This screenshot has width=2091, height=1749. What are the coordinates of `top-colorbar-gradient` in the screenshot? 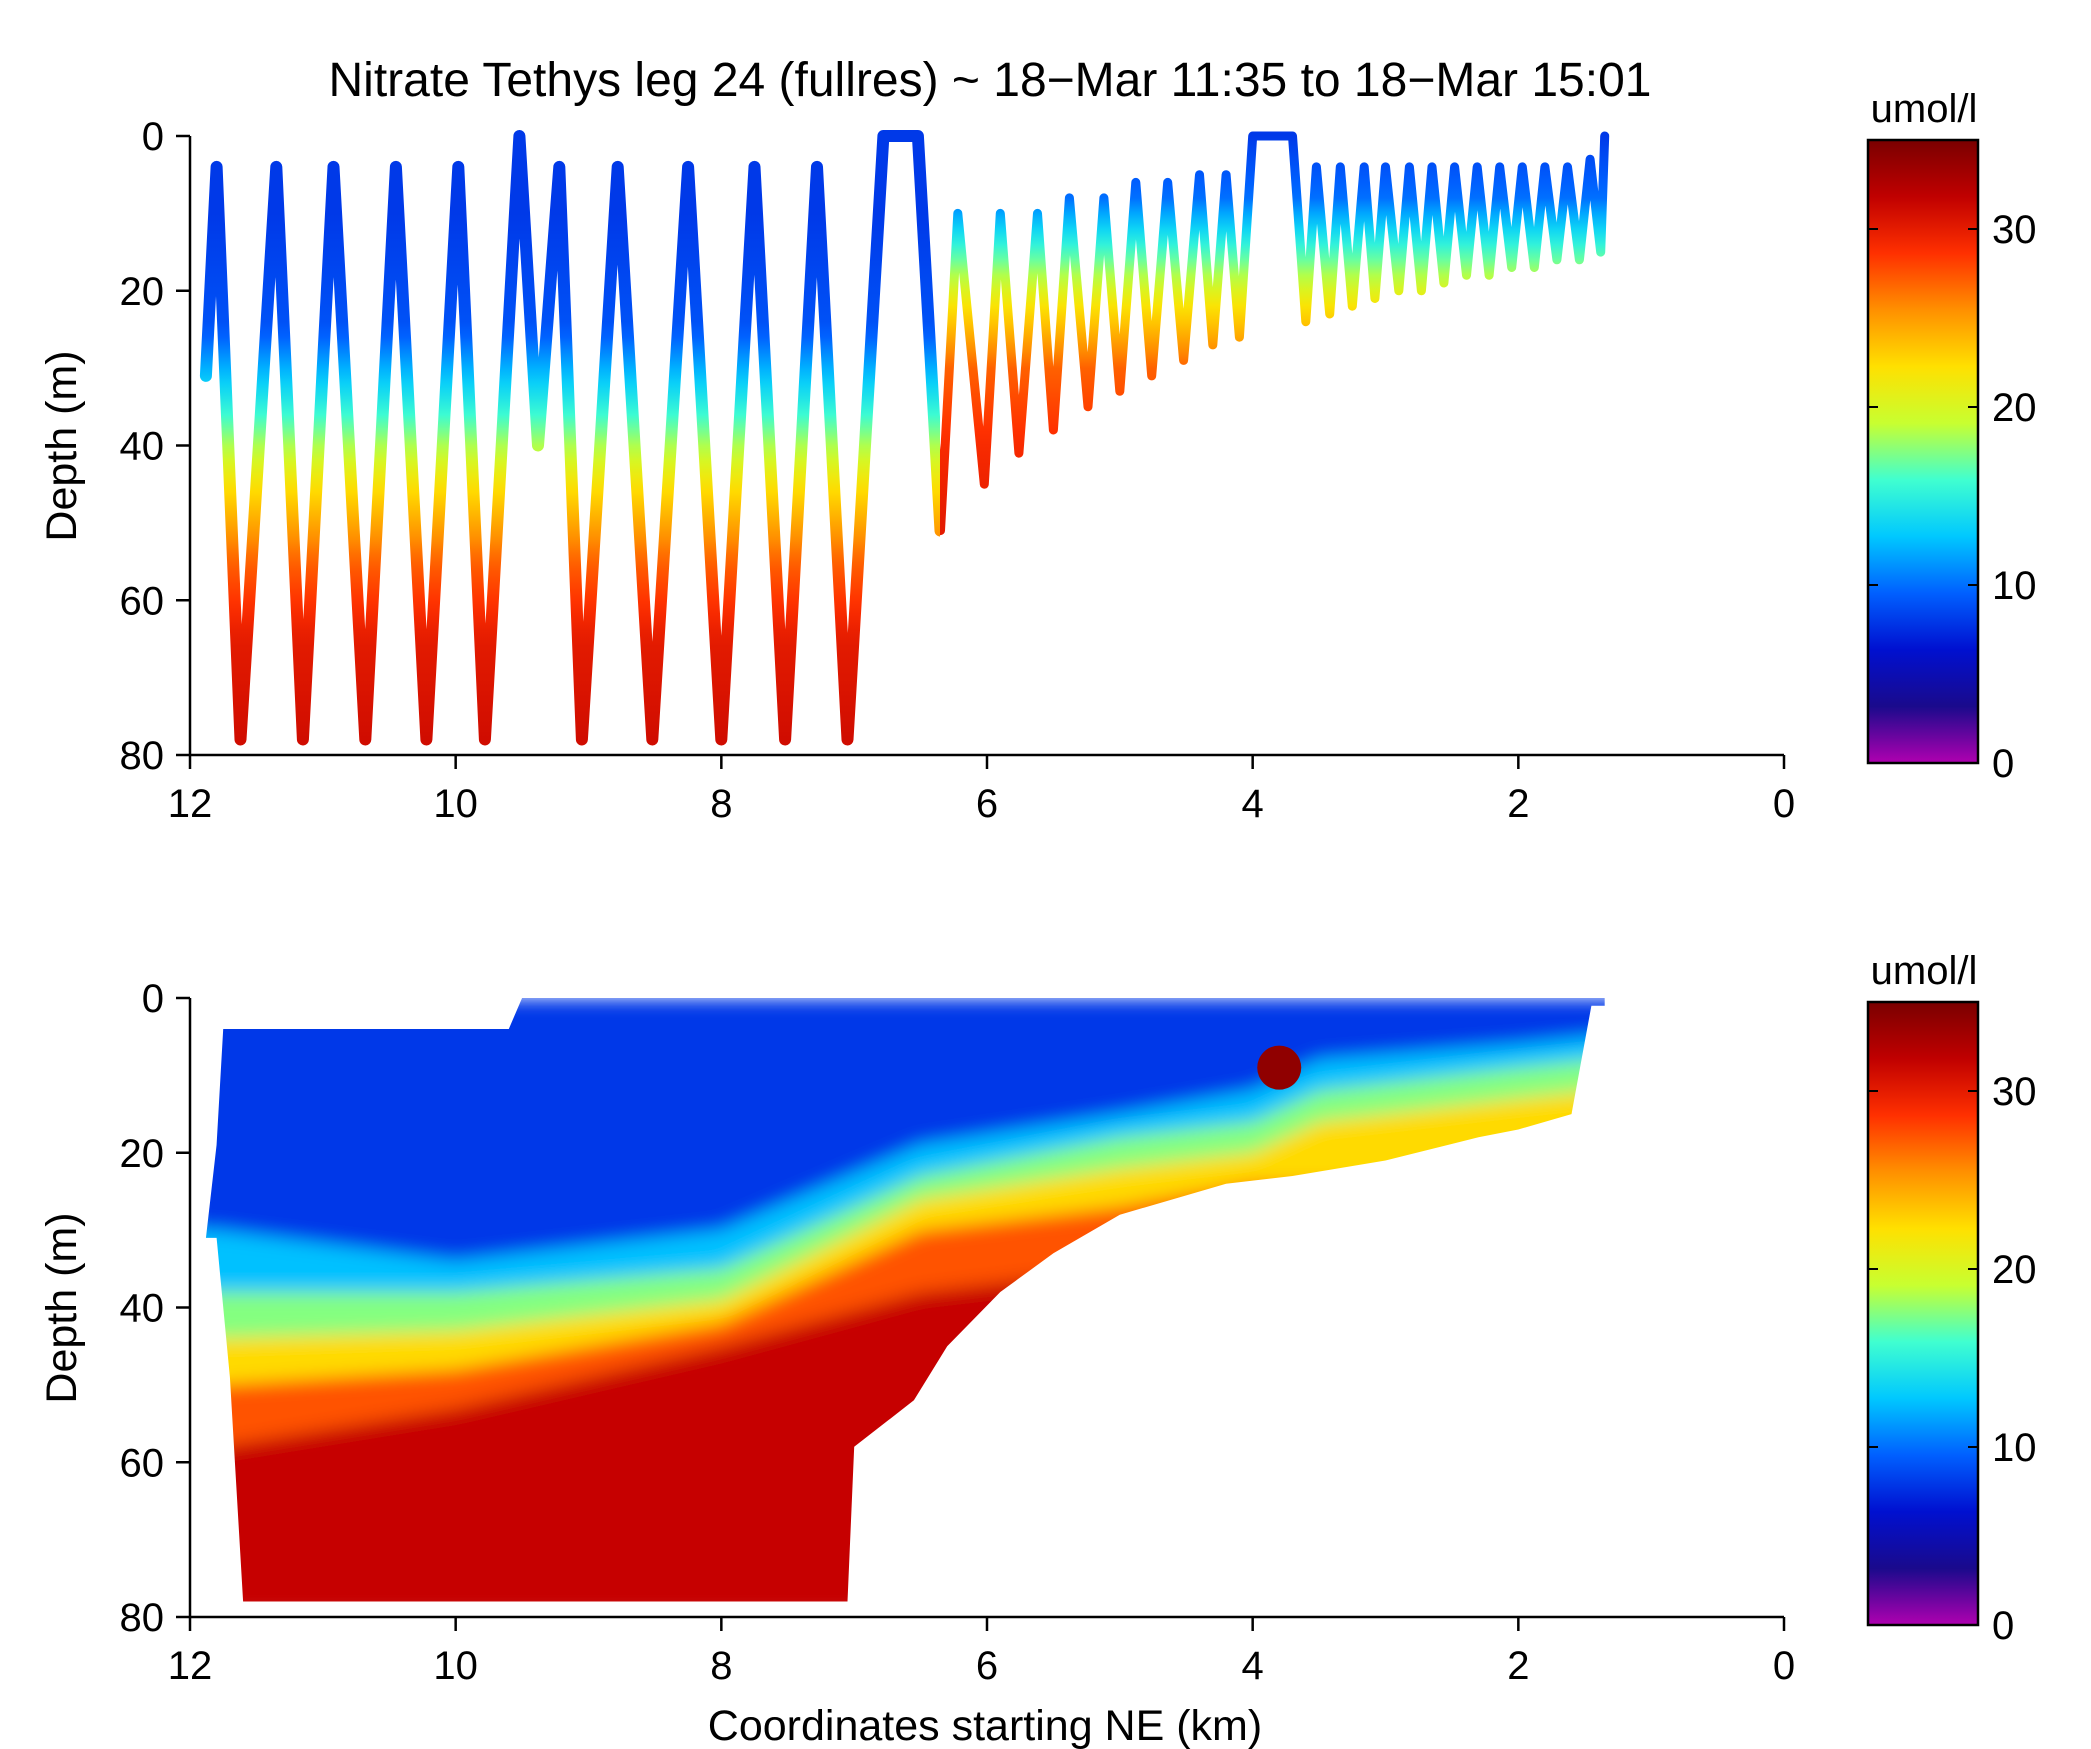 It's located at (1923, 451).